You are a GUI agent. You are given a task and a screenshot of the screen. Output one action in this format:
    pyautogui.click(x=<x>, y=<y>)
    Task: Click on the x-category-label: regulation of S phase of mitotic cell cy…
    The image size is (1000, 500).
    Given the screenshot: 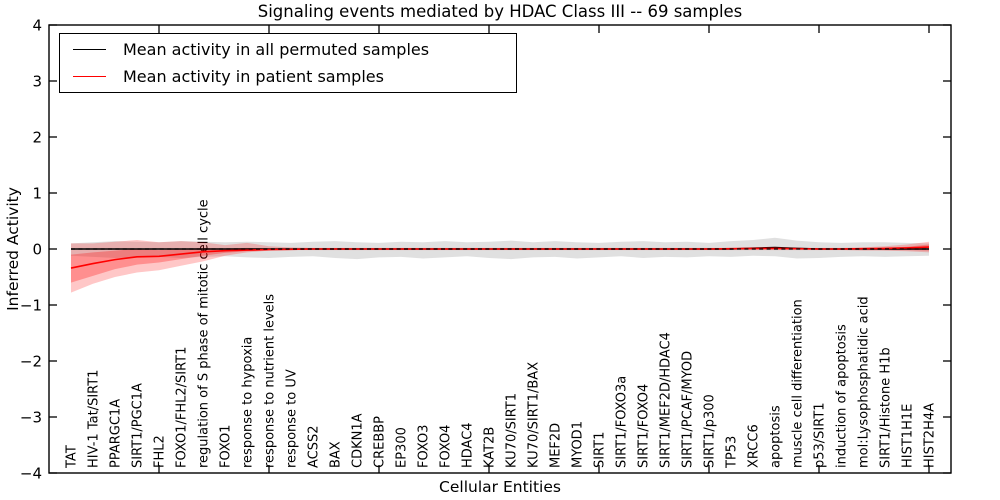 What is the action you would take?
    pyautogui.click(x=204, y=333)
    